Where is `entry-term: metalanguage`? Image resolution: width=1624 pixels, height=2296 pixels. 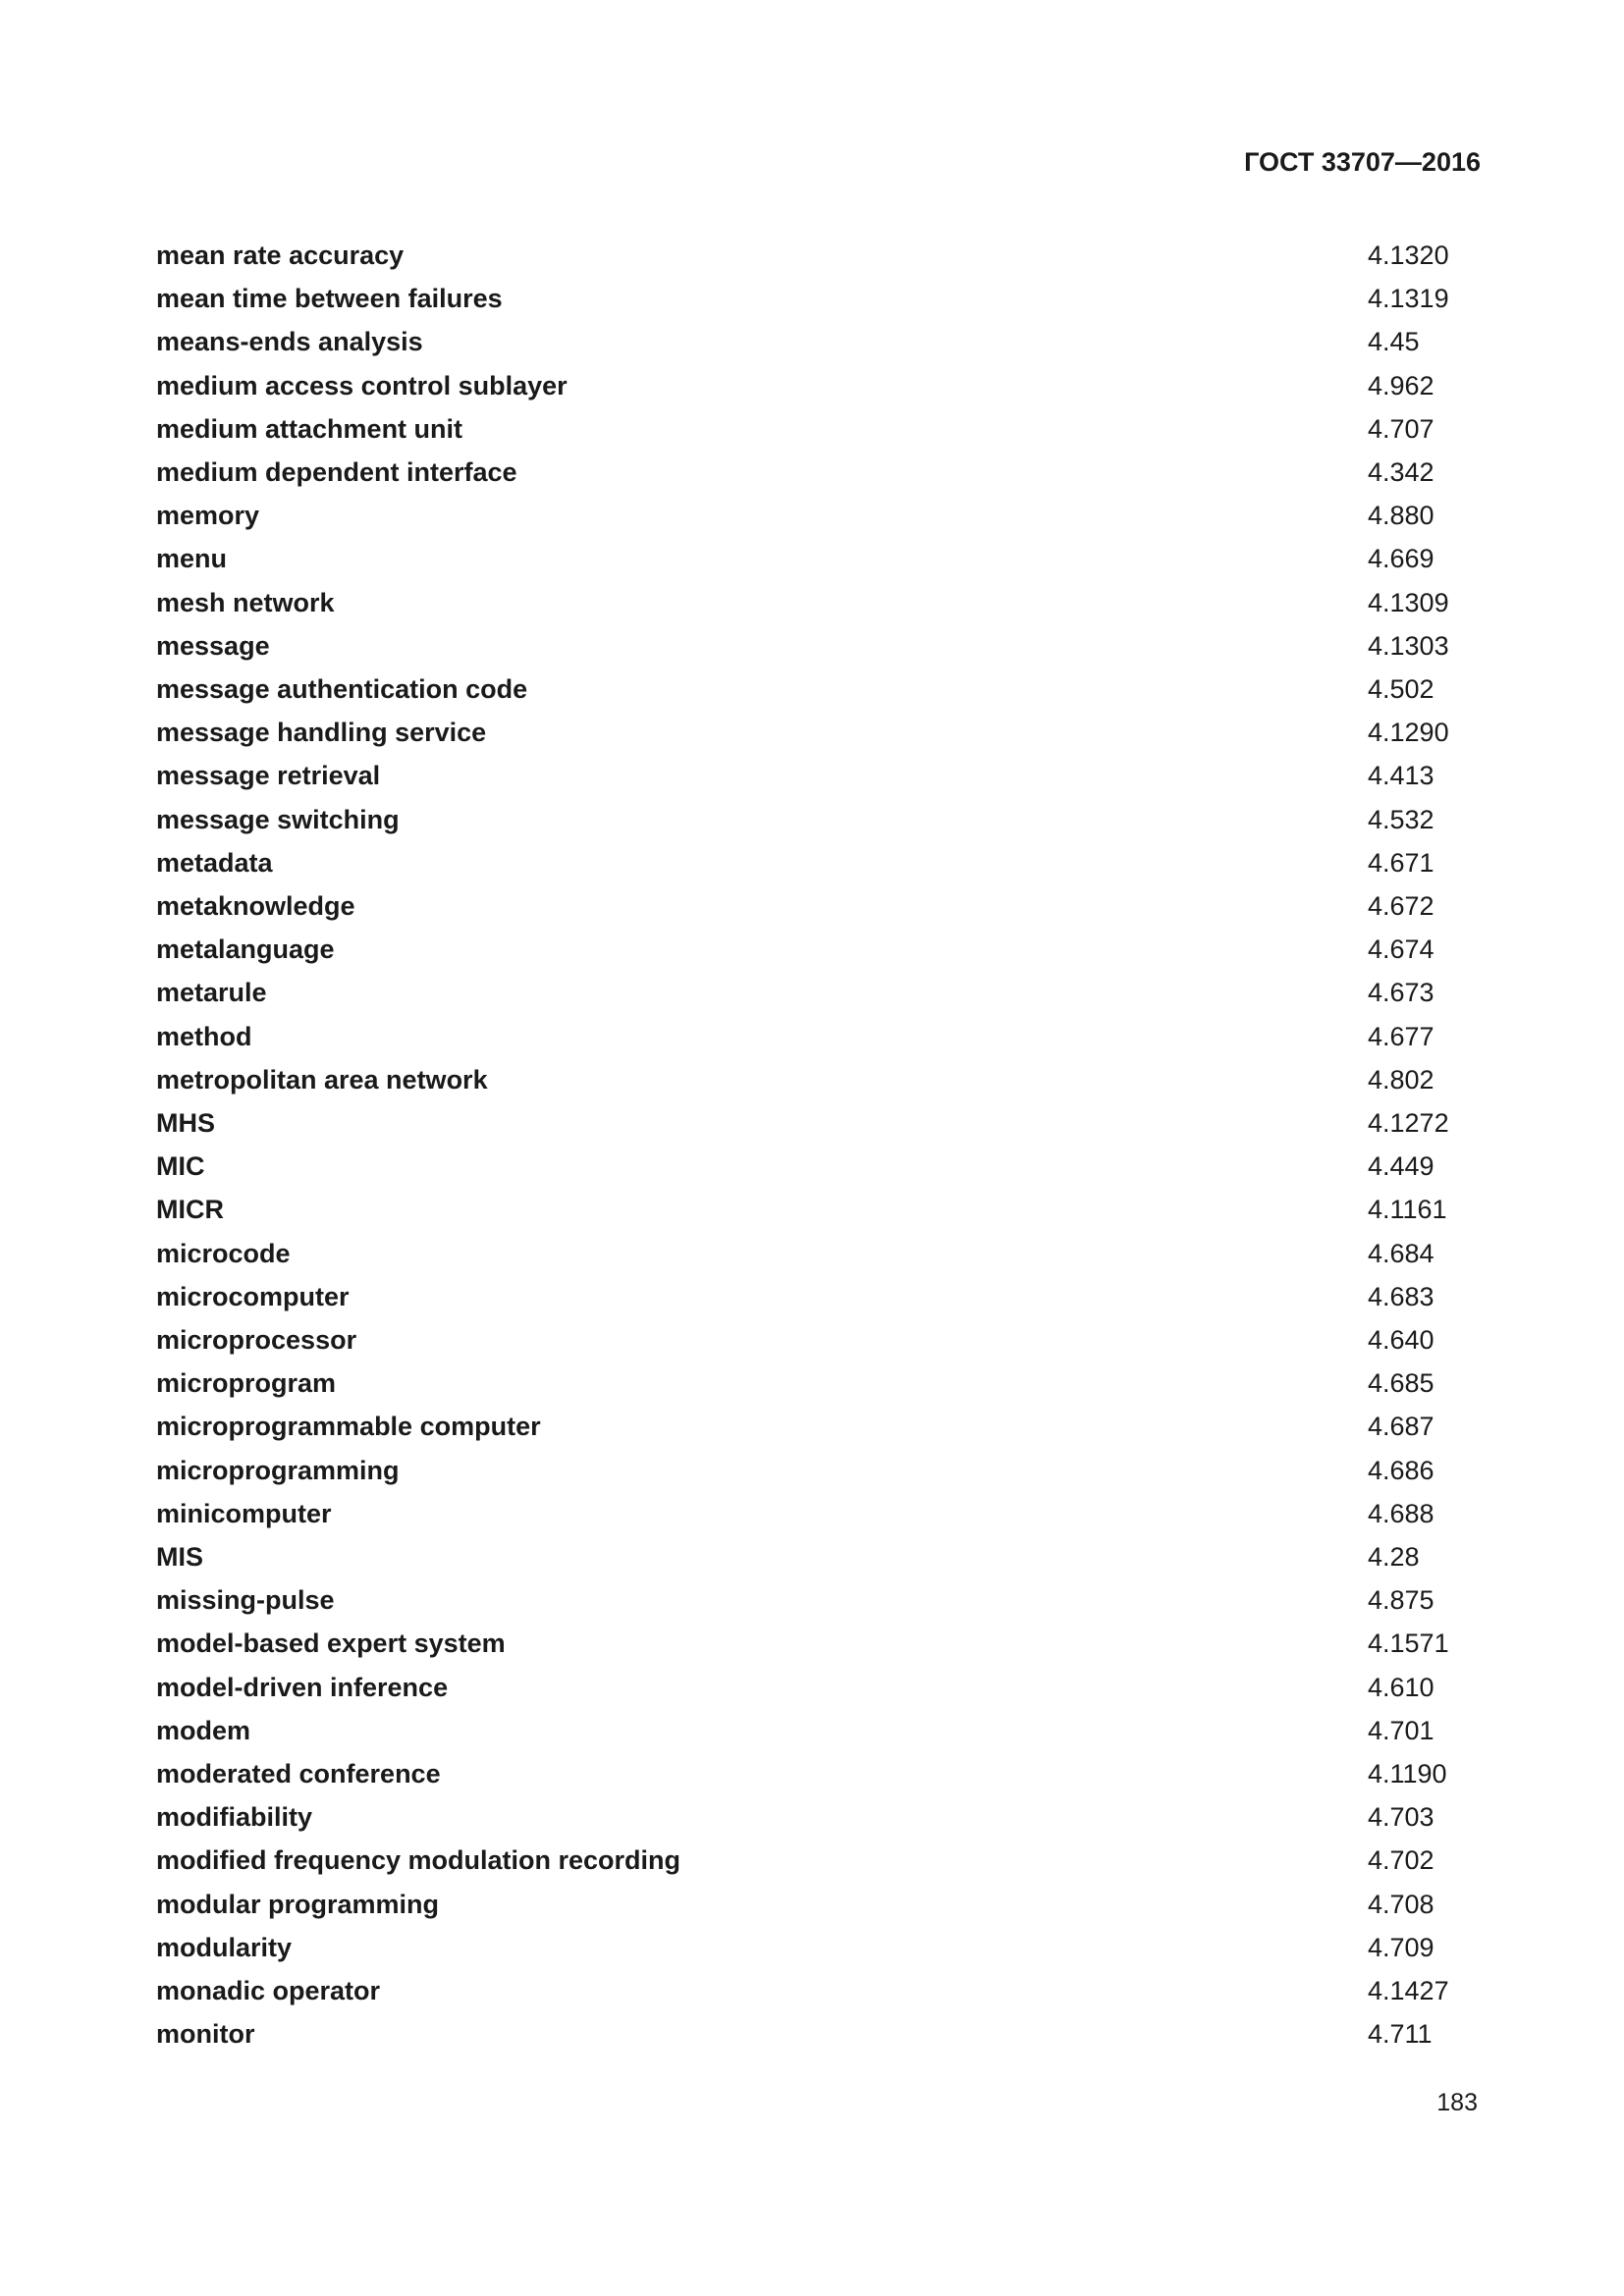
entry-term: metalanguage is located at coordinates (245, 949).